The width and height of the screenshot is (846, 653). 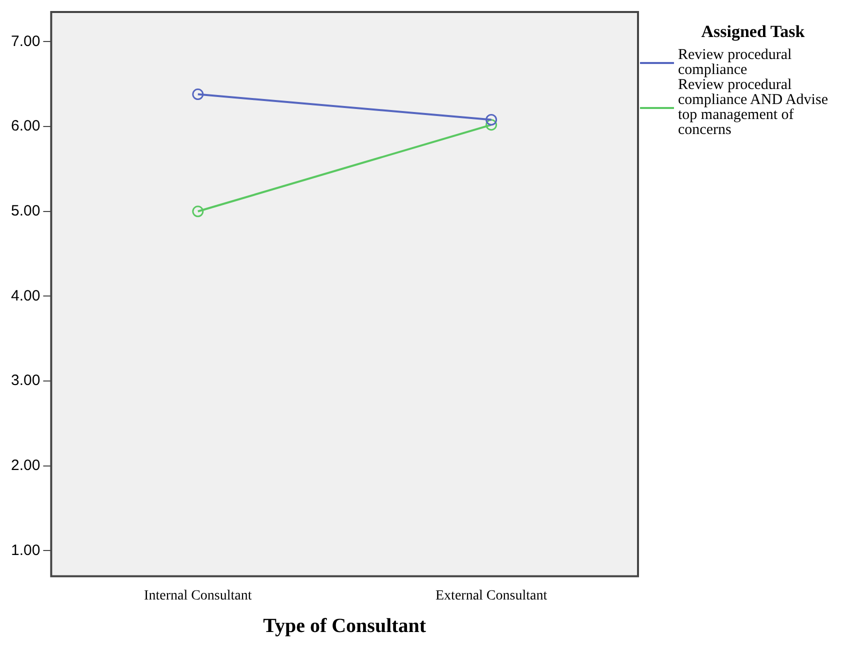 I want to click on y-tick-label: 2.00, so click(x=25, y=465).